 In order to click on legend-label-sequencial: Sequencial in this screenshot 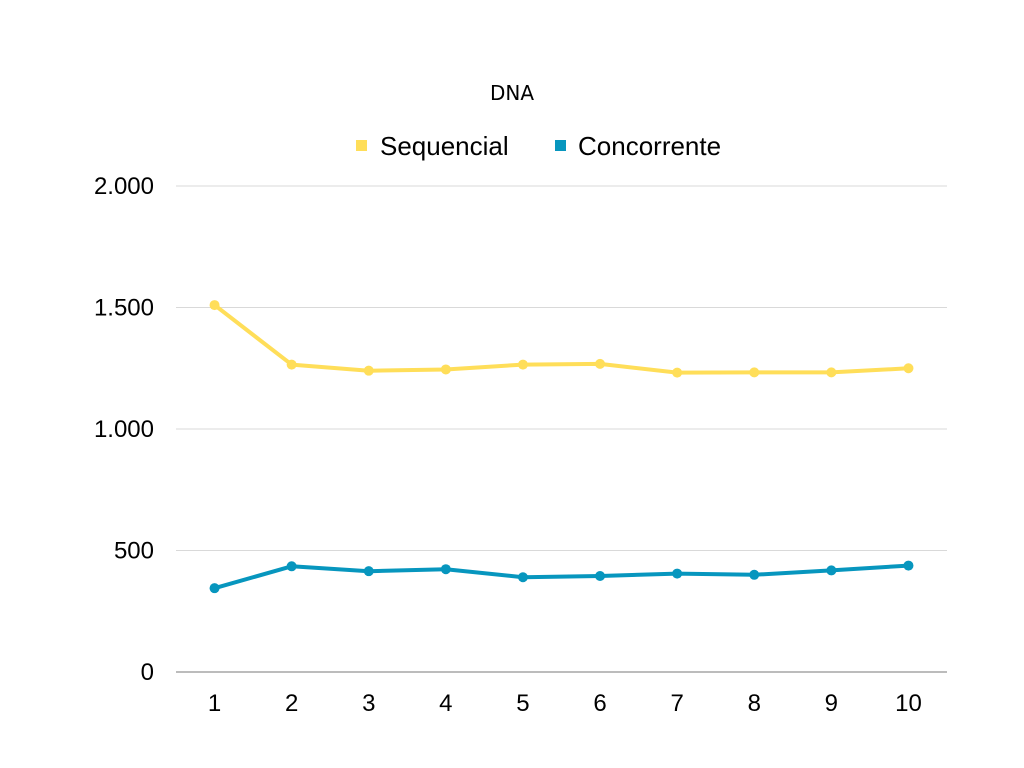, I will do `click(444, 146)`.